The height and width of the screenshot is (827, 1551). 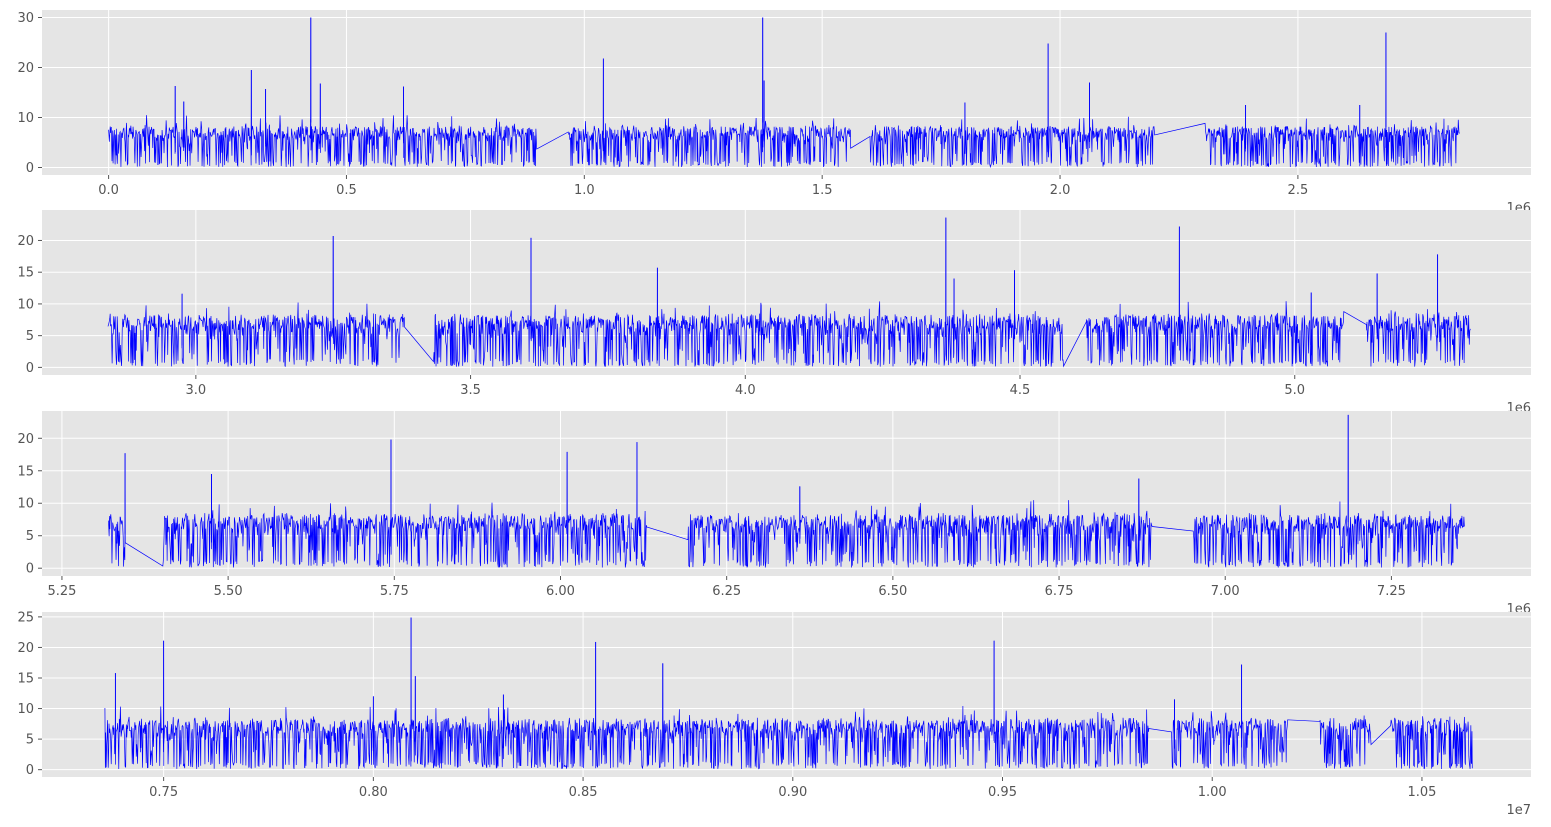 I want to click on x-tick-label: 3.0, so click(x=196, y=390).